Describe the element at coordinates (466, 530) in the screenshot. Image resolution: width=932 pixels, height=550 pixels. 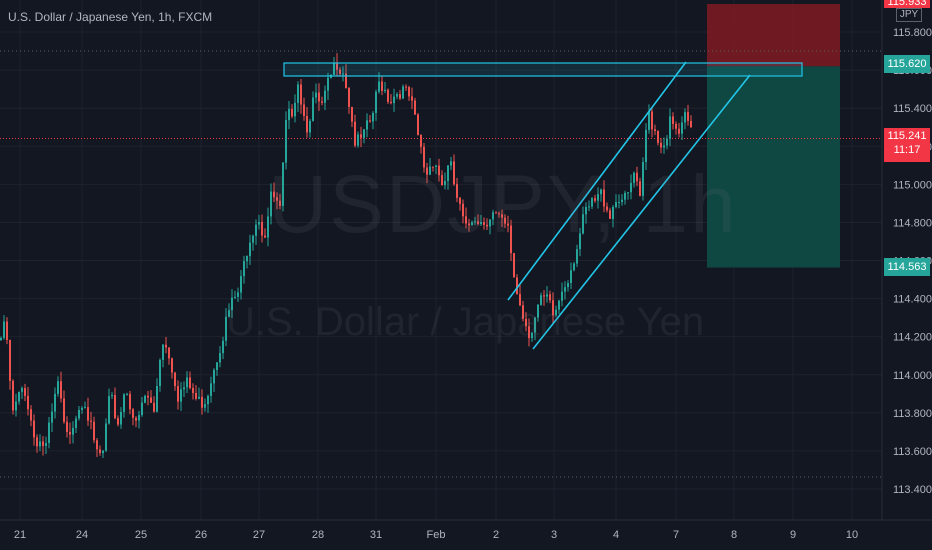
I see `time-axis: 21 24 25 26 27 28 31 Feb 2 3 4 7 8 9 10` at that location.